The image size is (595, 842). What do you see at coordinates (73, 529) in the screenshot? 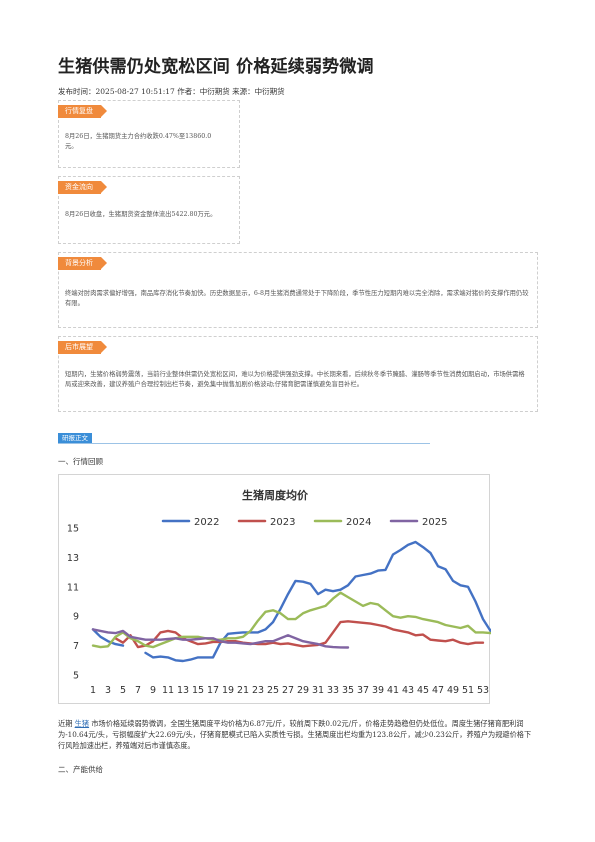
I see `y-tick-label: 15` at bounding box center [73, 529].